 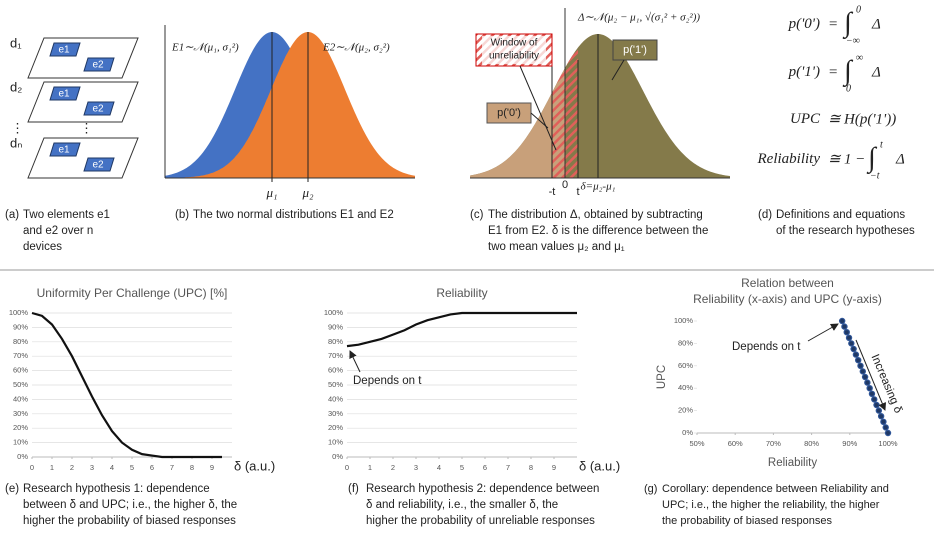 I want to click on upper-bound: t, so click(x=881, y=144).